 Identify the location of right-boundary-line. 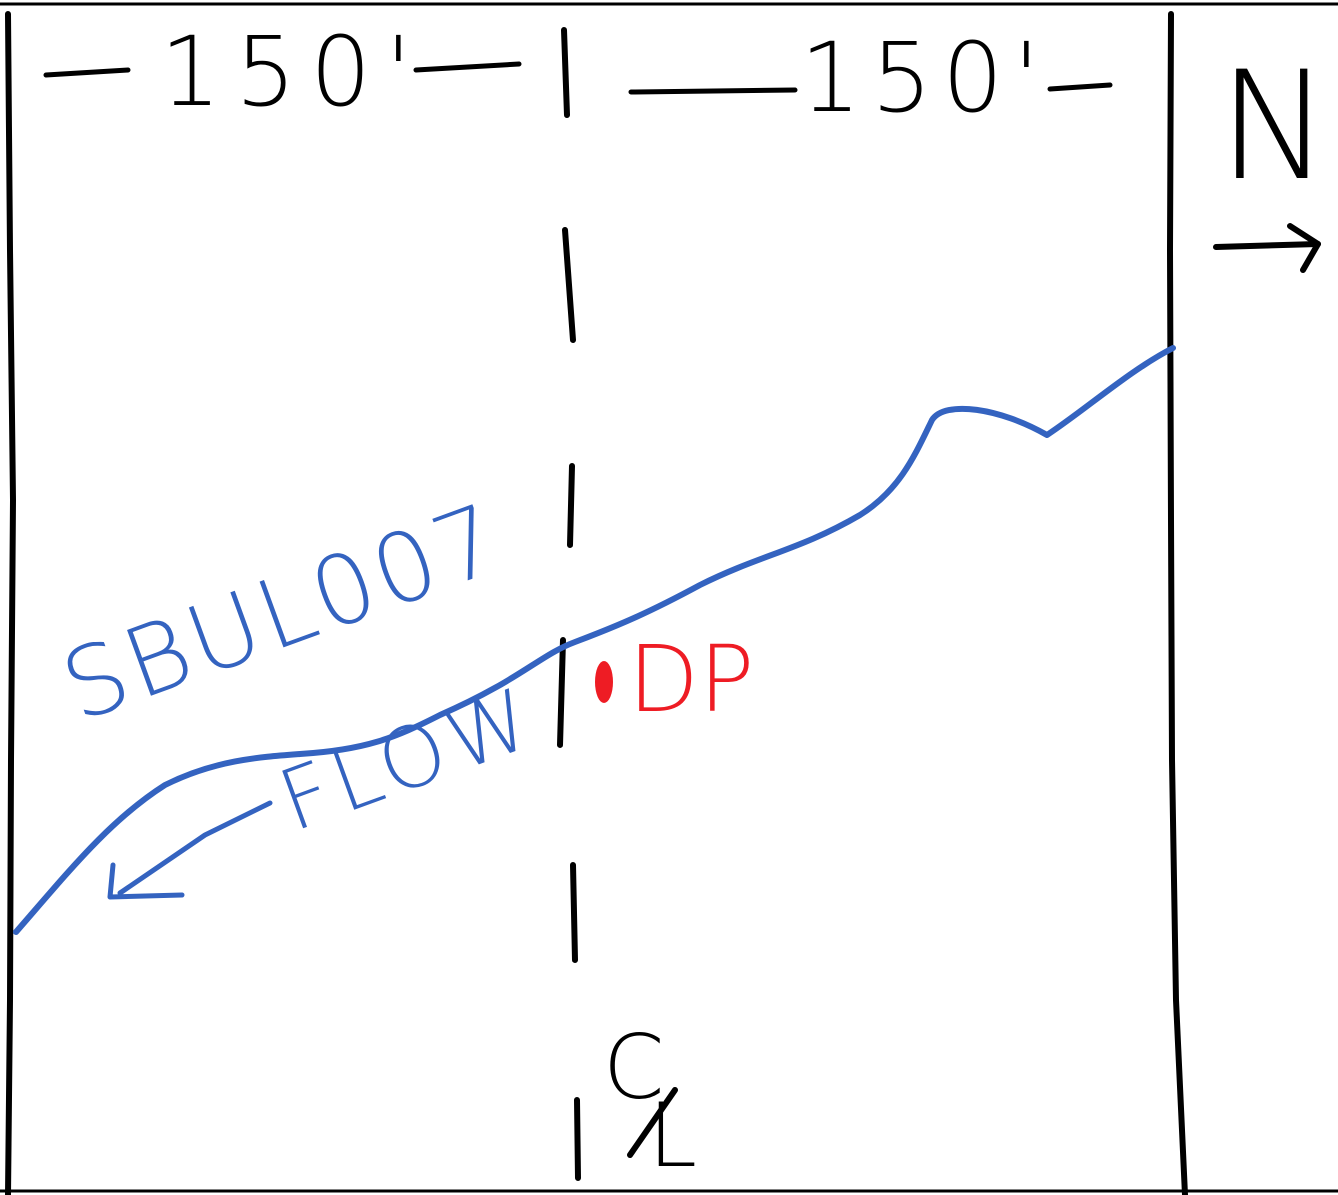
(1177, 603).